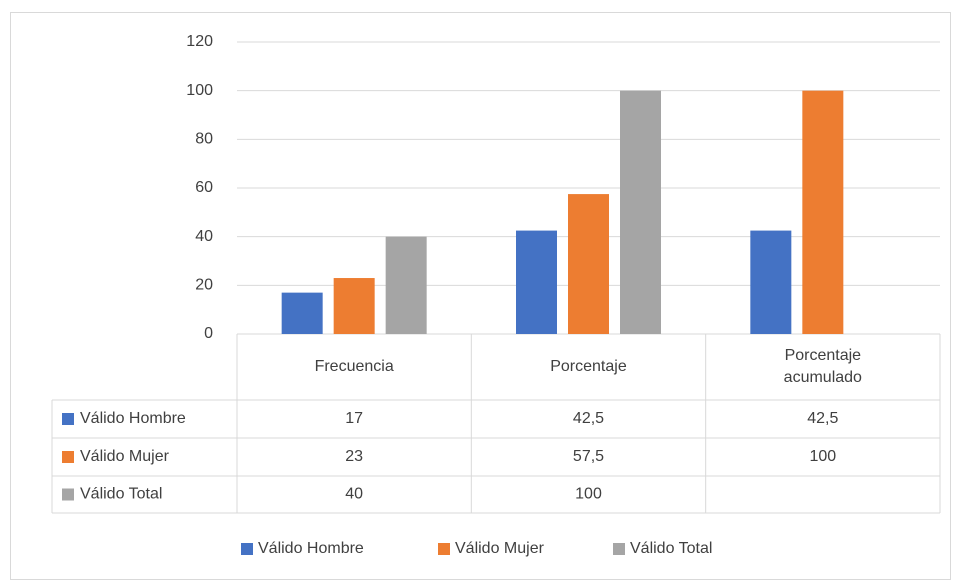 This screenshot has height=582, width=954. I want to click on table-row-label: Válido Mujer, so click(125, 456).